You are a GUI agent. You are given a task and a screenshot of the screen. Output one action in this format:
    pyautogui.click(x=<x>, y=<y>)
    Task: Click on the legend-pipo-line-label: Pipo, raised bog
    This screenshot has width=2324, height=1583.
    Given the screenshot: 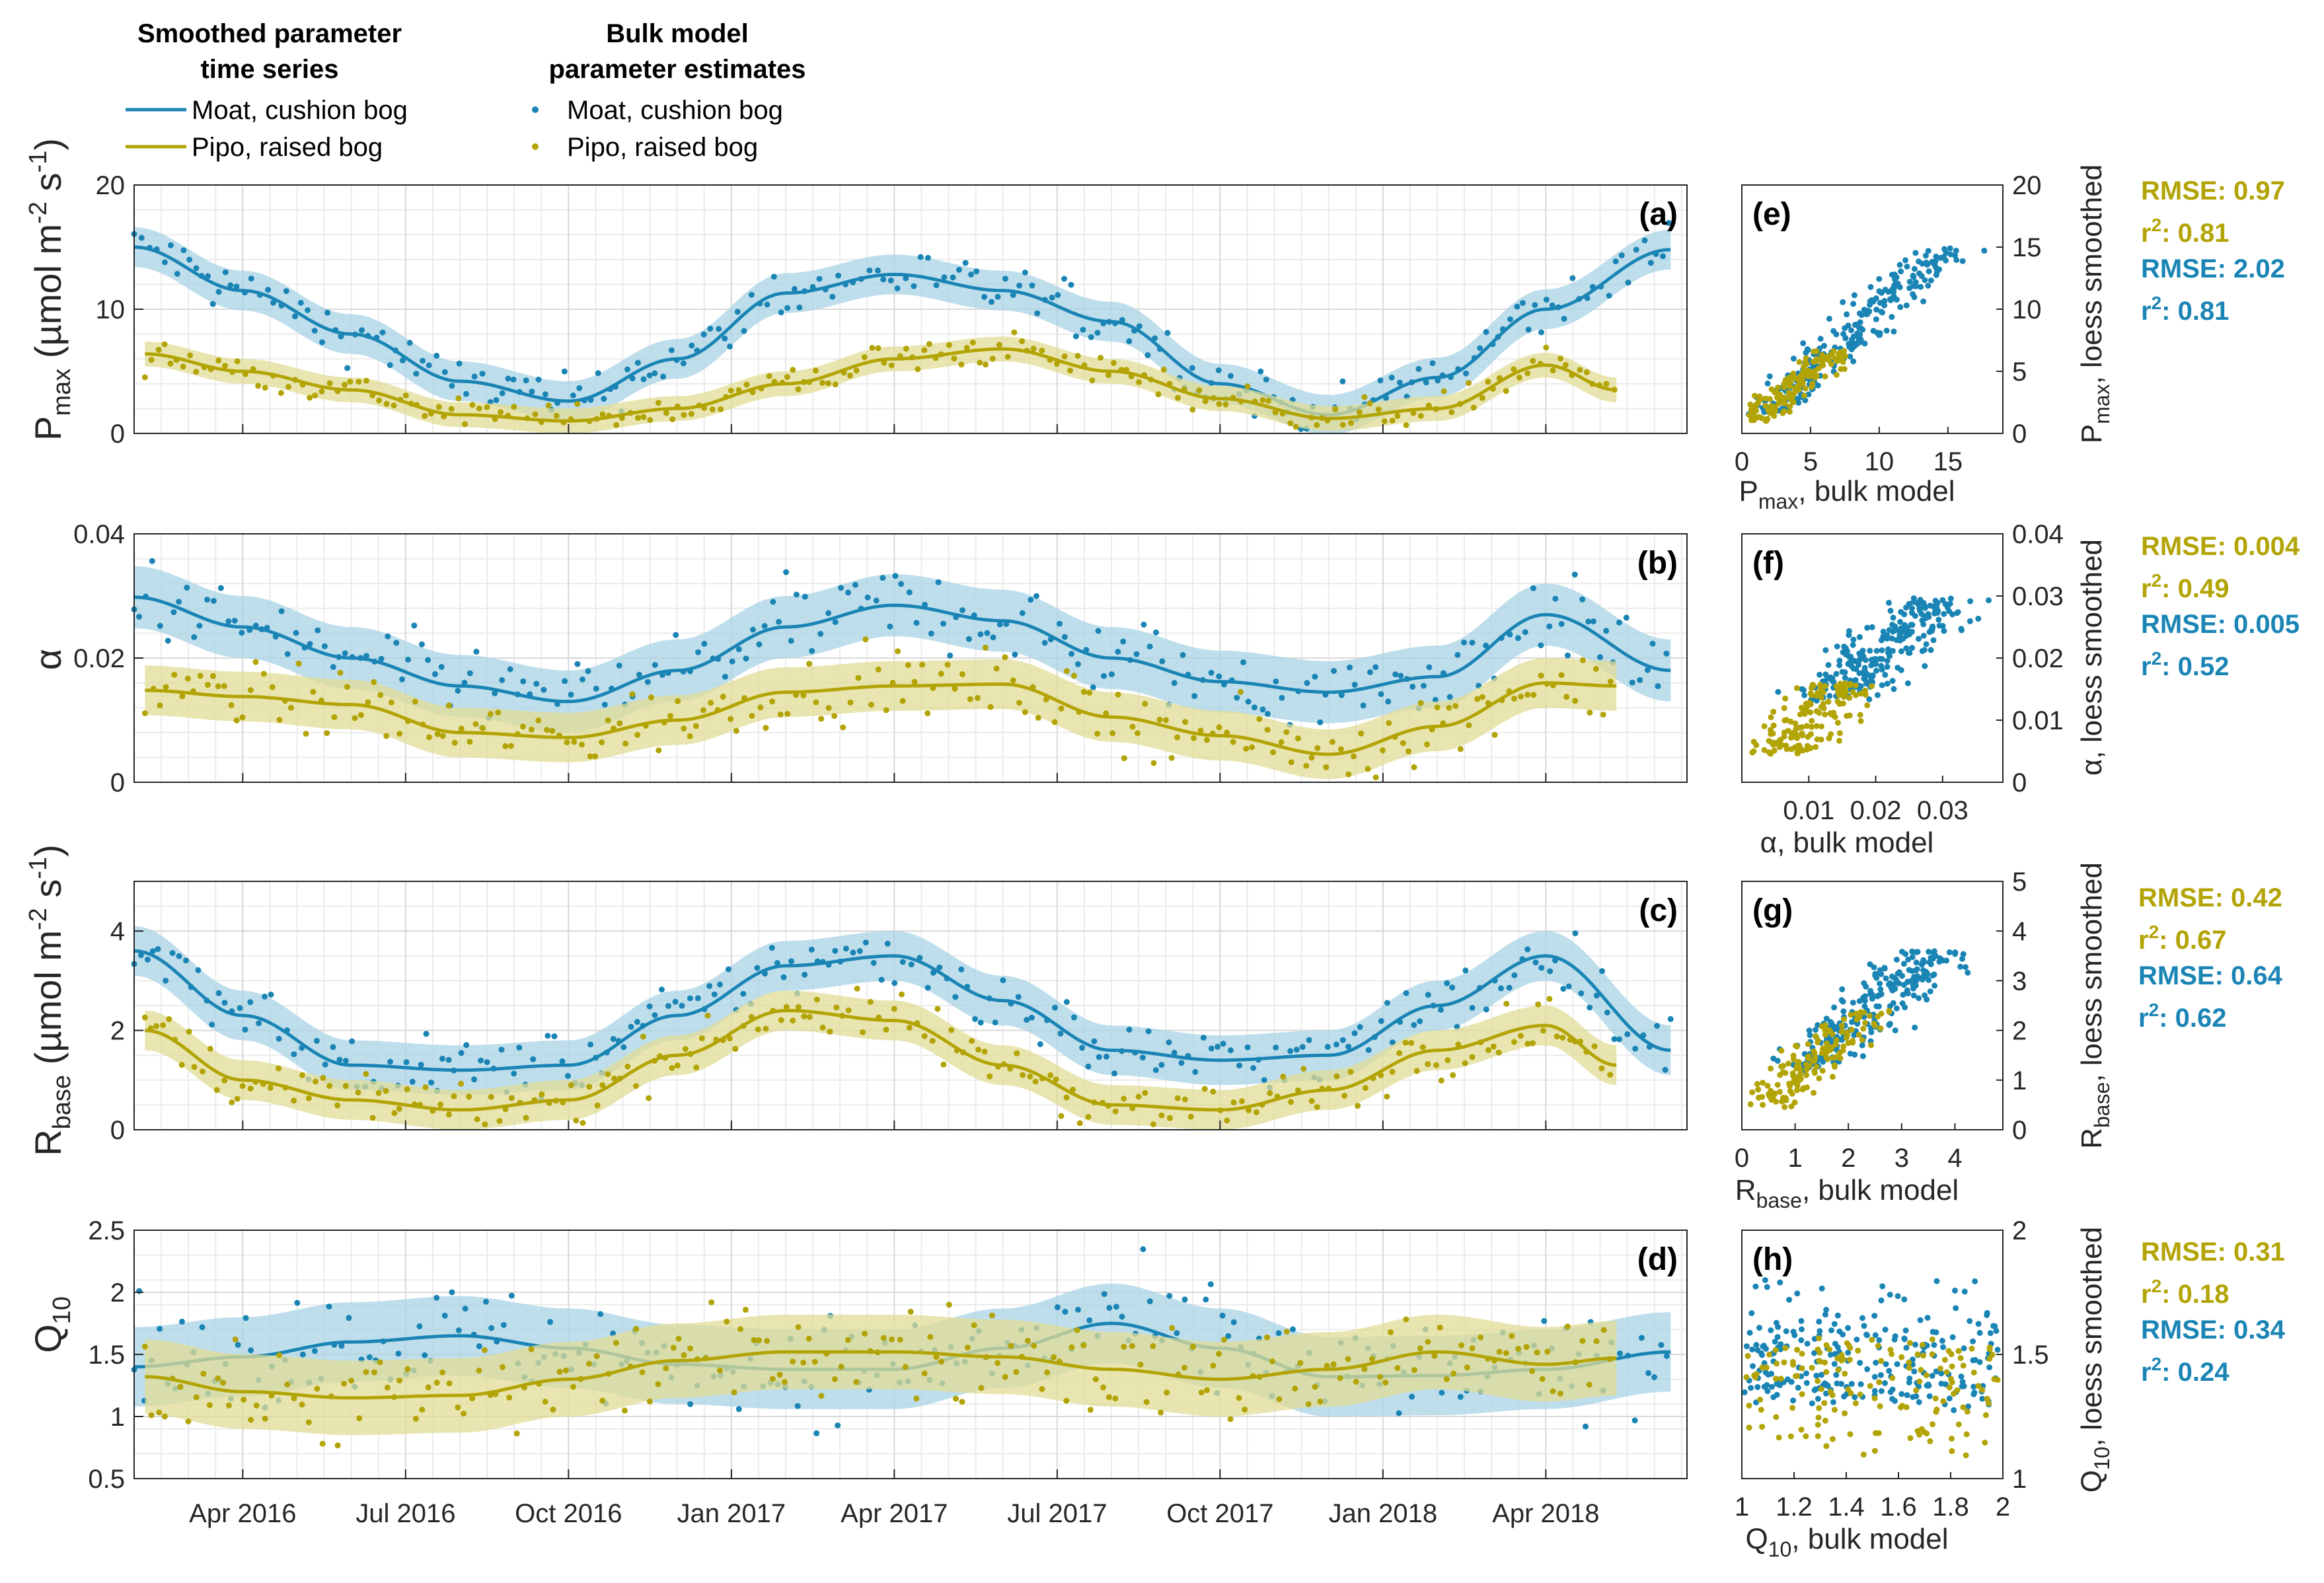 What is the action you would take?
    pyautogui.click(x=287, y=147)
    